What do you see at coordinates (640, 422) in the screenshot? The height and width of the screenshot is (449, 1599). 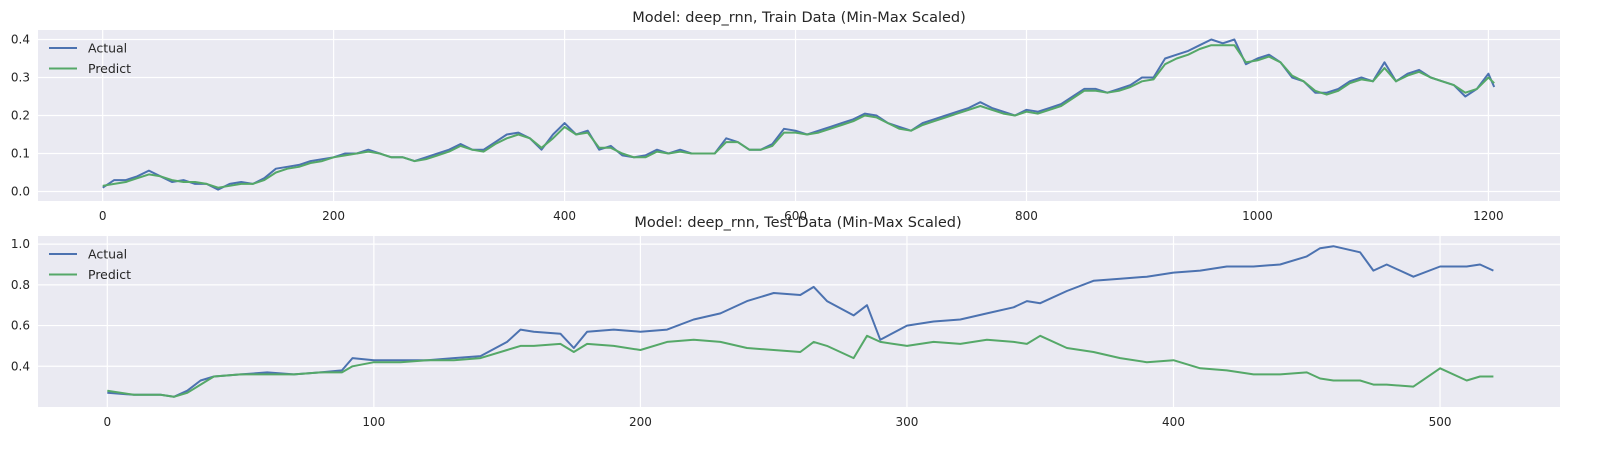 I see `test-x-tick-label: 200` at bounding box center [640, 422].